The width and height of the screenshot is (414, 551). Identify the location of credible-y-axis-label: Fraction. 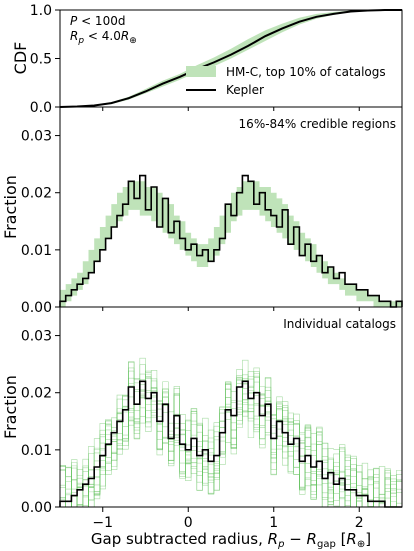
(10, 207).